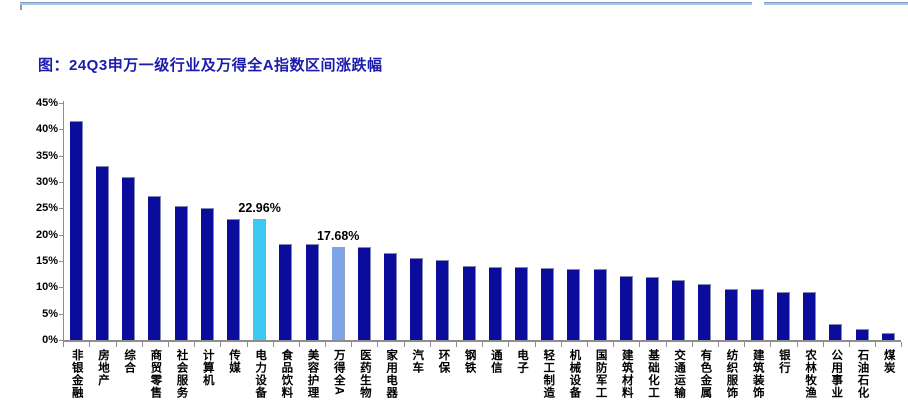  I want to click on bar-交通运输, so click(679, 310).